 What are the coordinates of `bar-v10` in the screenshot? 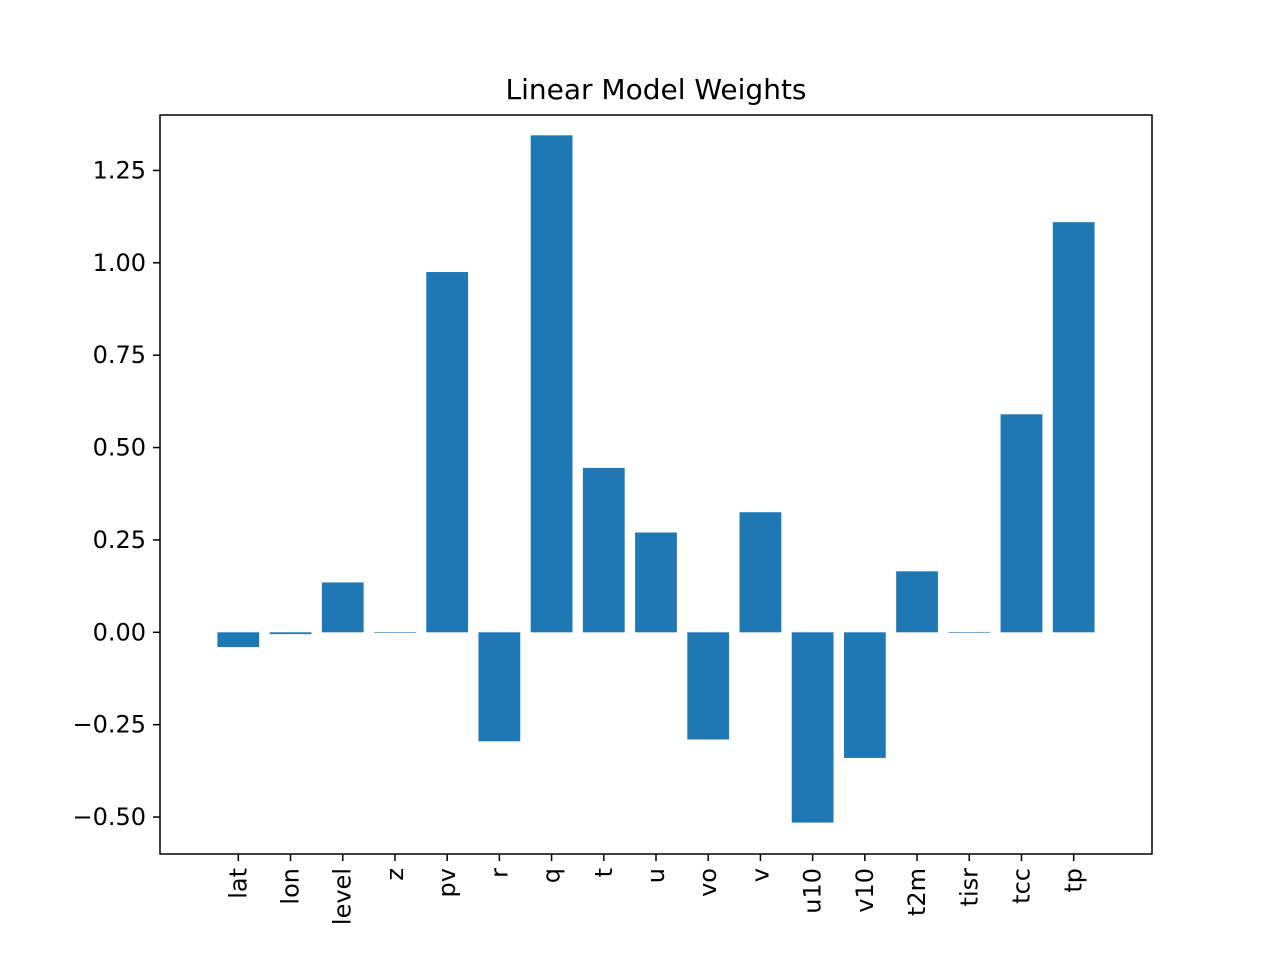 It's located at (864, 695).